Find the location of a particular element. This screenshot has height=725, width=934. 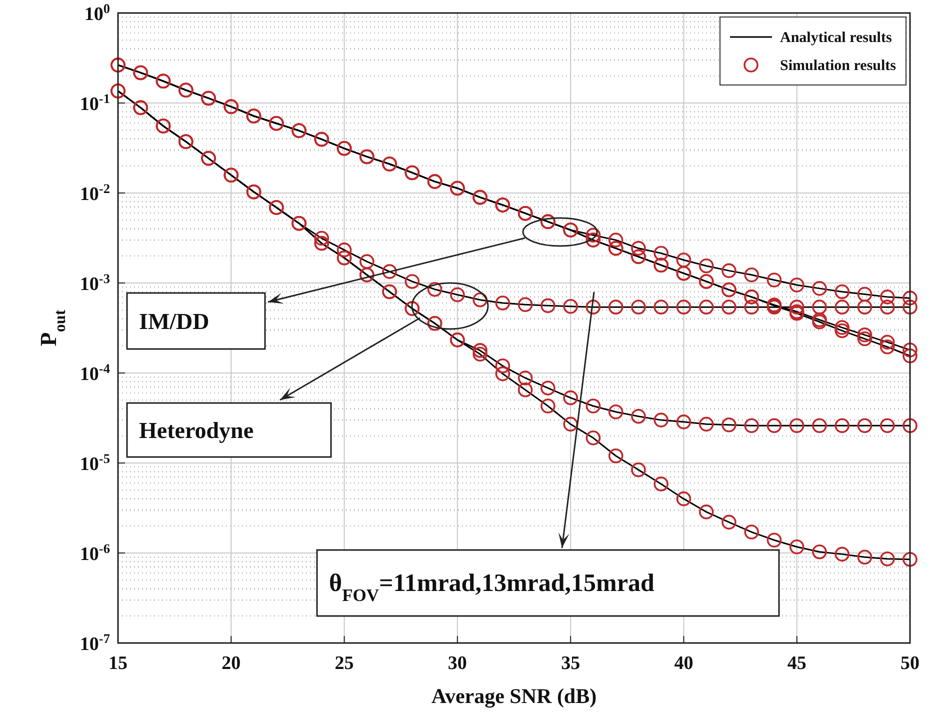

legend-label: Analytical results is located at coordinates (836, 38).